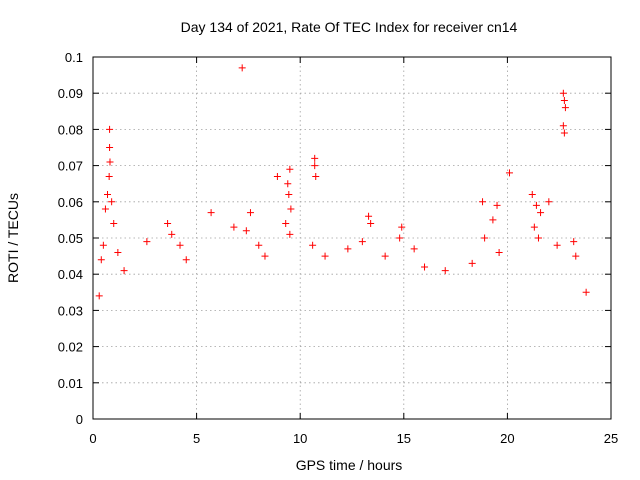 This screenshot has width=640, height=480. What do you see at coordinates (70, 347) in the screenshot?
I see `y-tick-label: 0.02` at bounding box center [70, 347].